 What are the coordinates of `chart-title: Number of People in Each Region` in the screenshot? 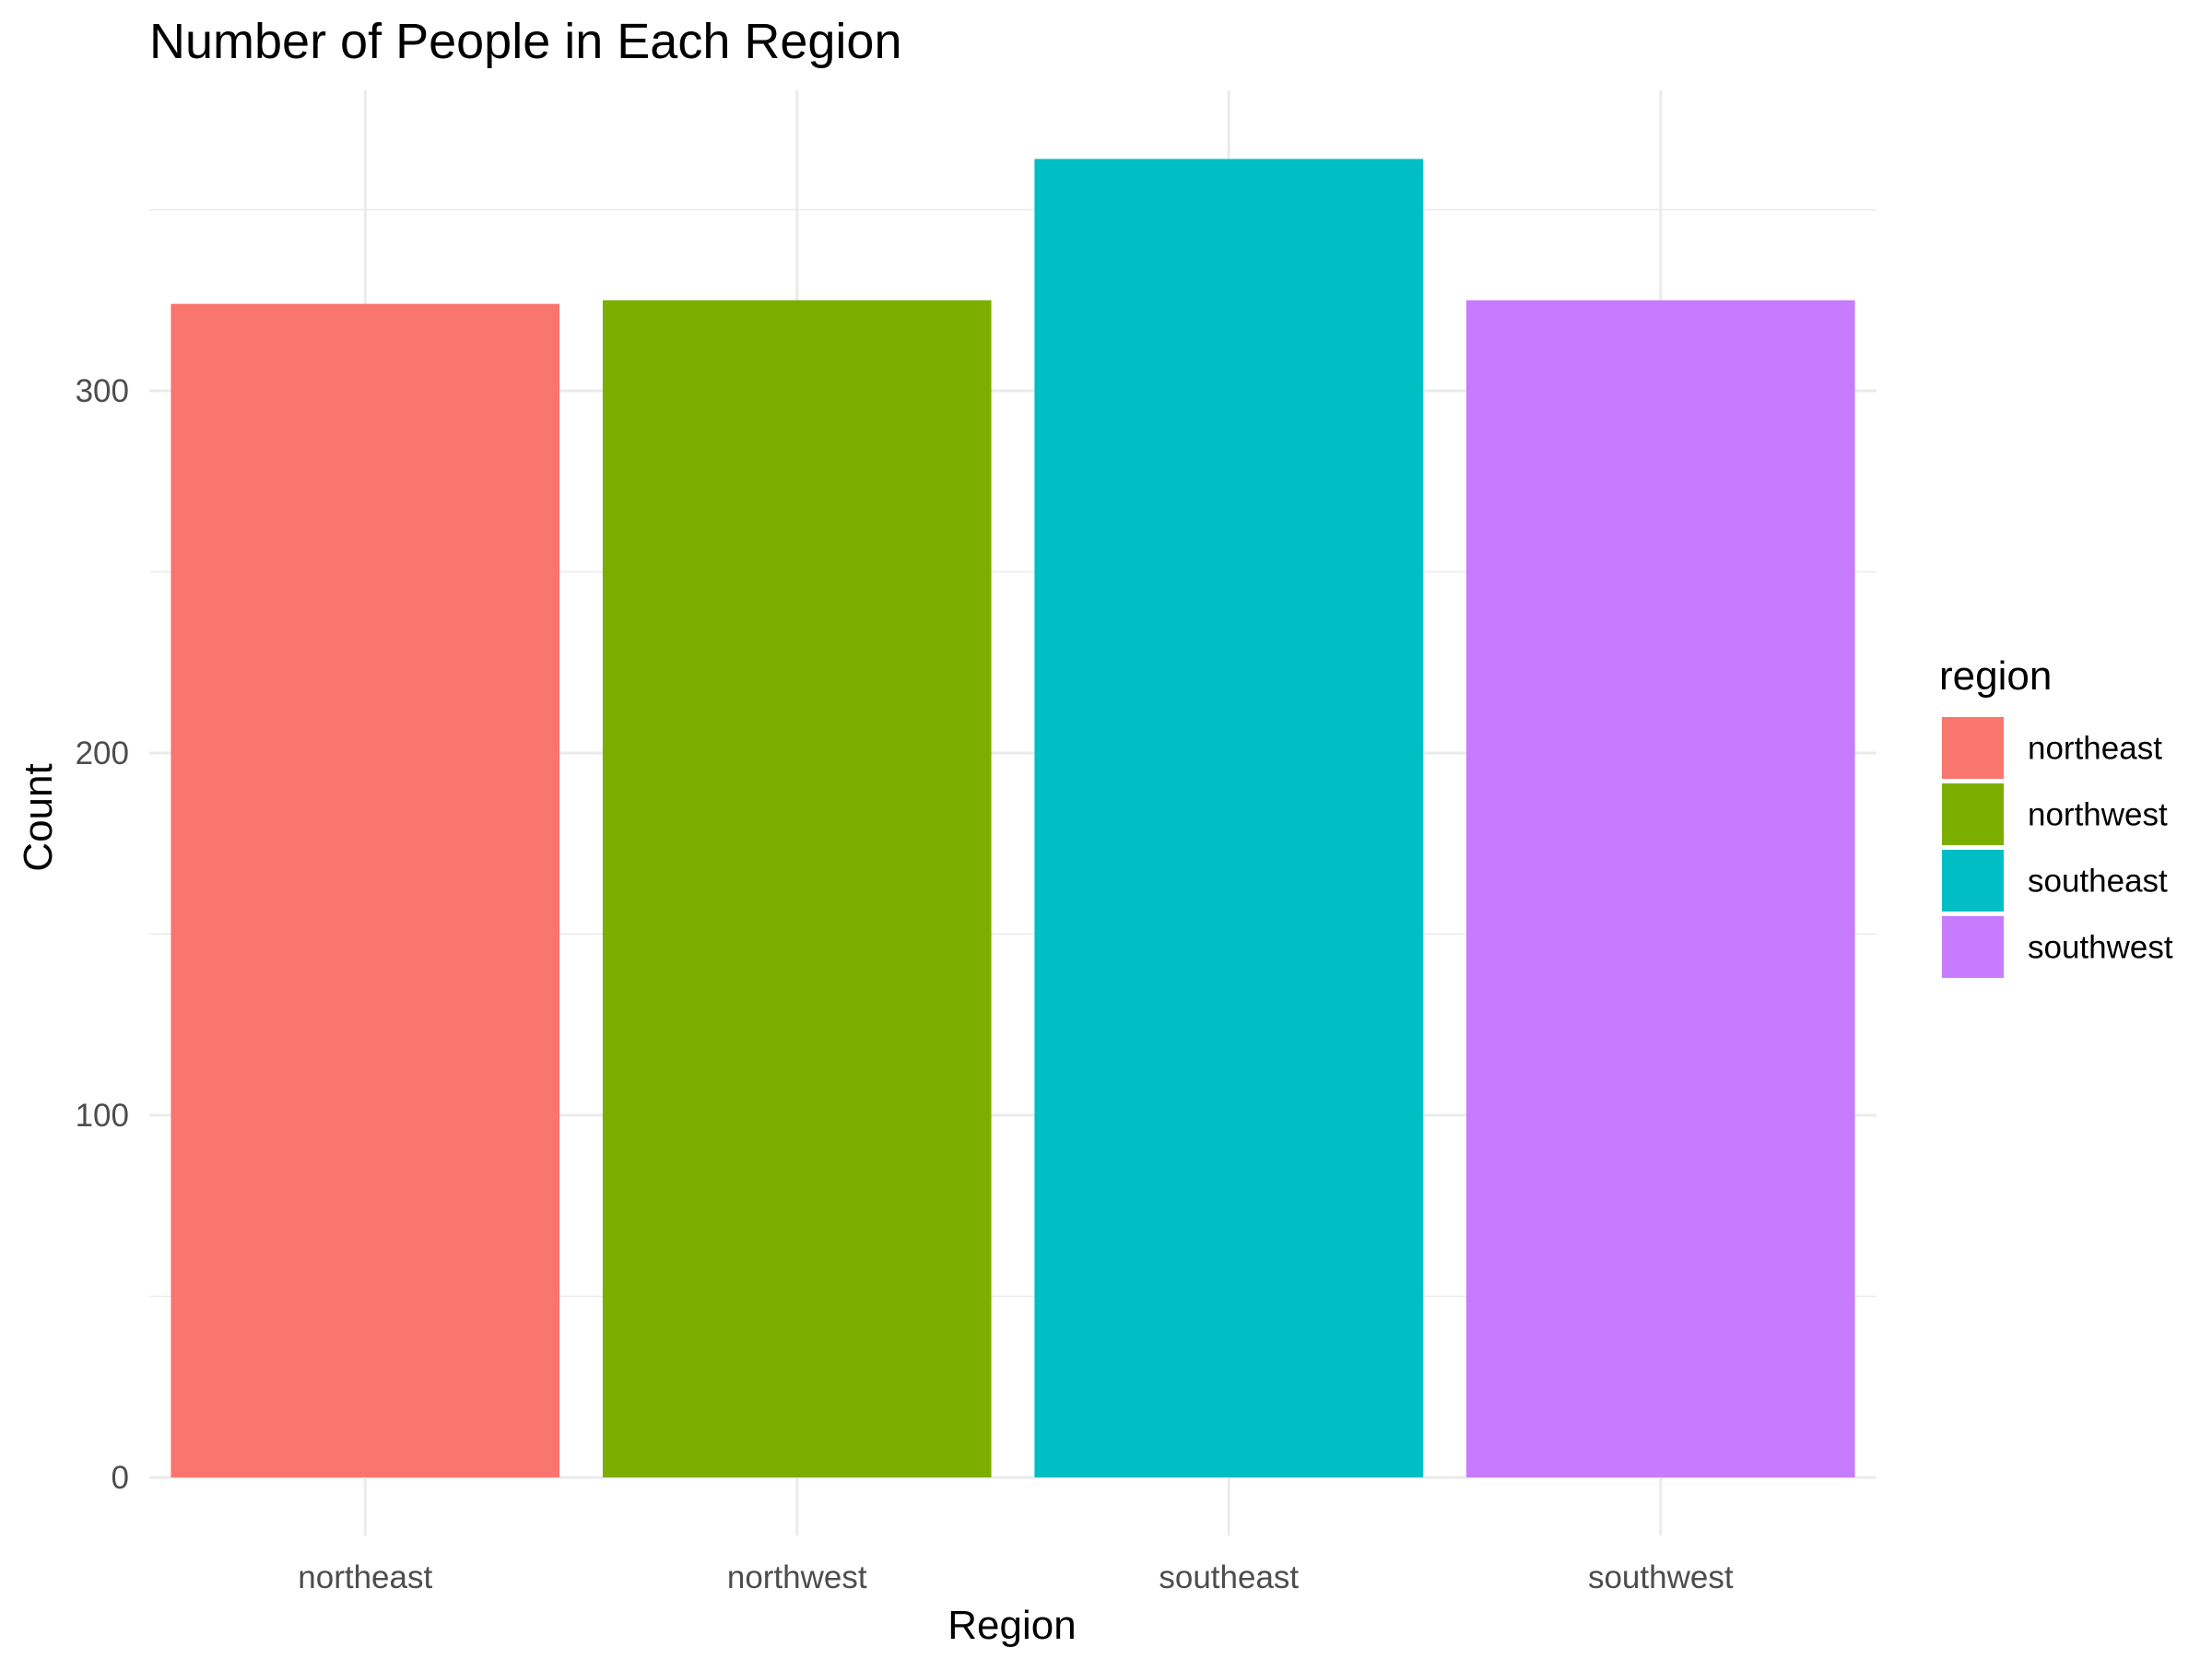 It's located at (525, 41).